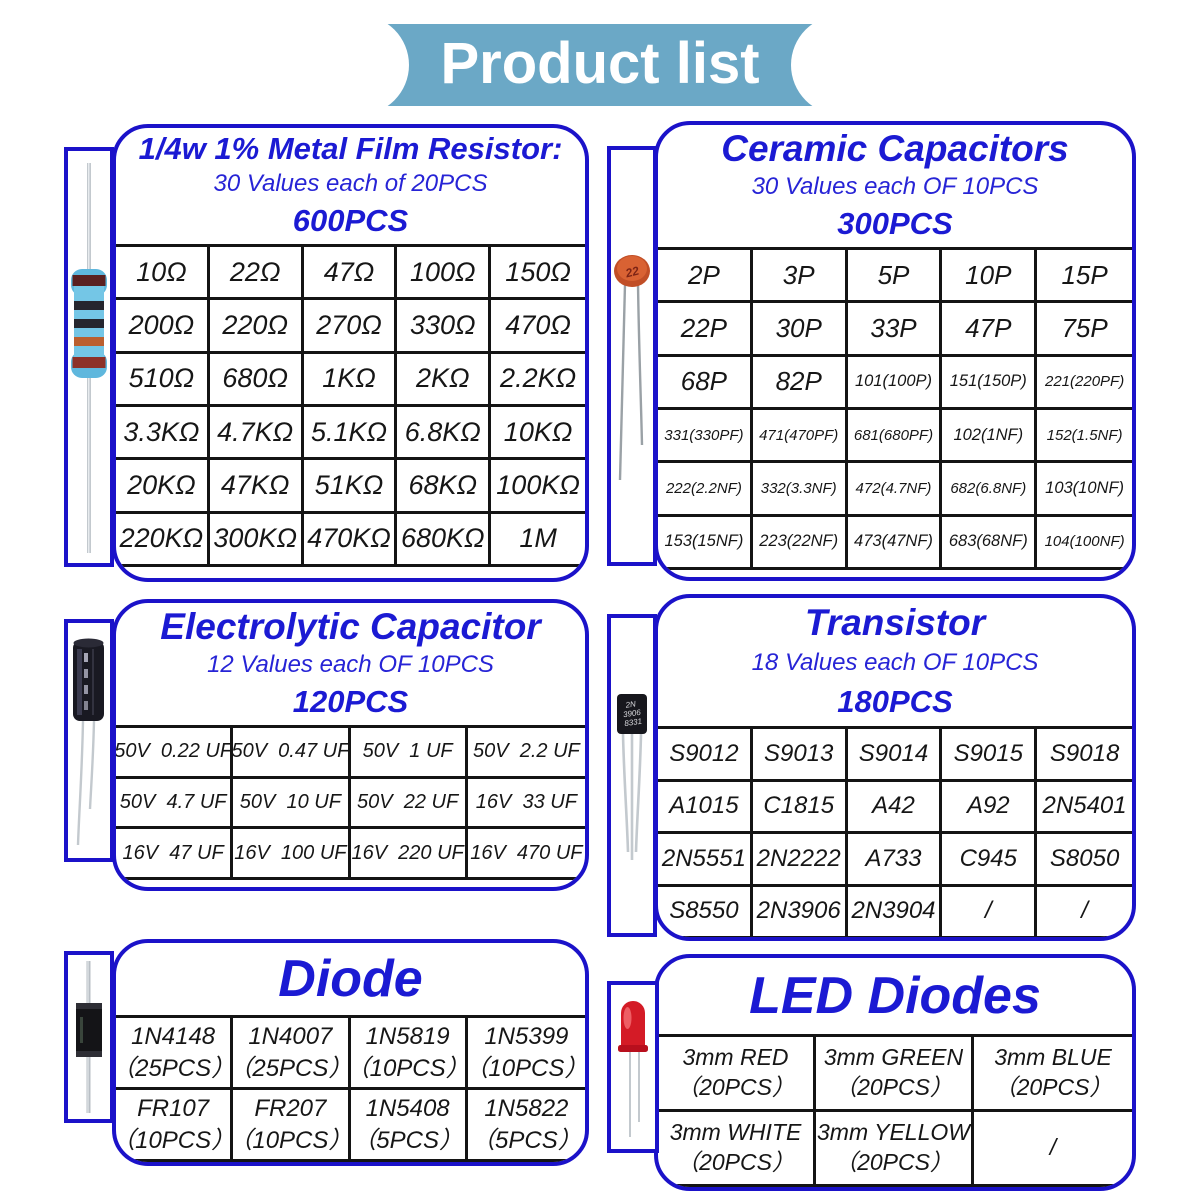  I want to click on ceramic-photo-label: 22, so click(632, 271).